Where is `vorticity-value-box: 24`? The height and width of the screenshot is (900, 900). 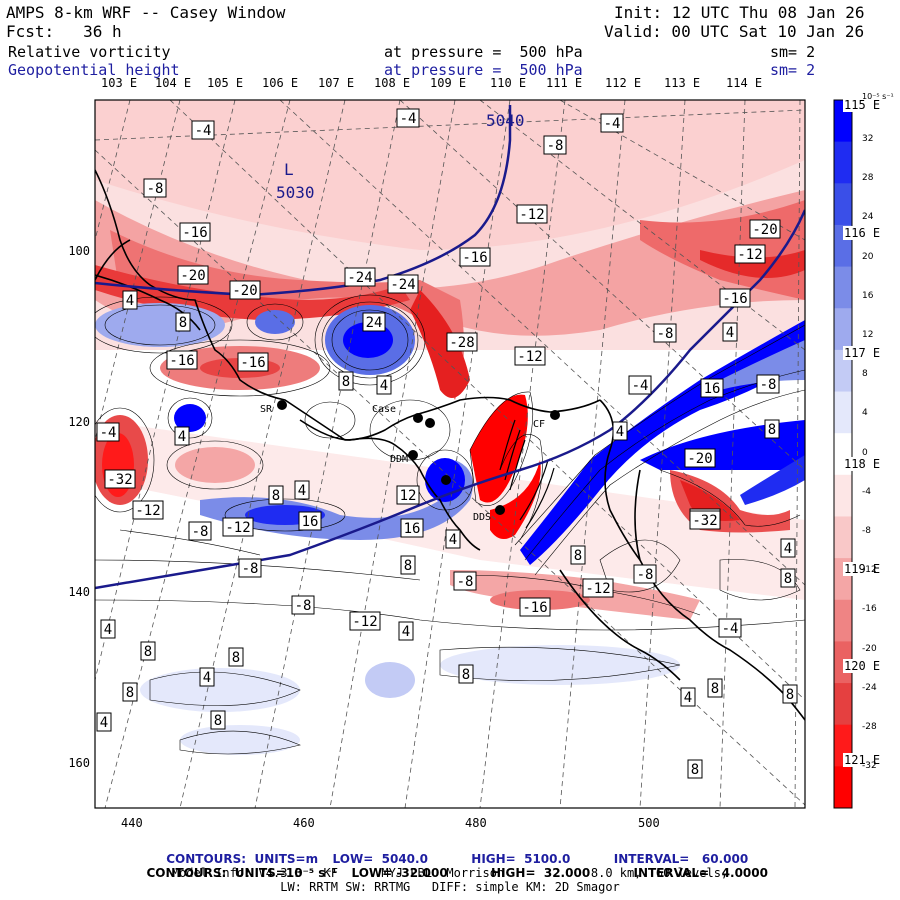
vorticity-value-box: 24 is located at coordinates (374, 322).